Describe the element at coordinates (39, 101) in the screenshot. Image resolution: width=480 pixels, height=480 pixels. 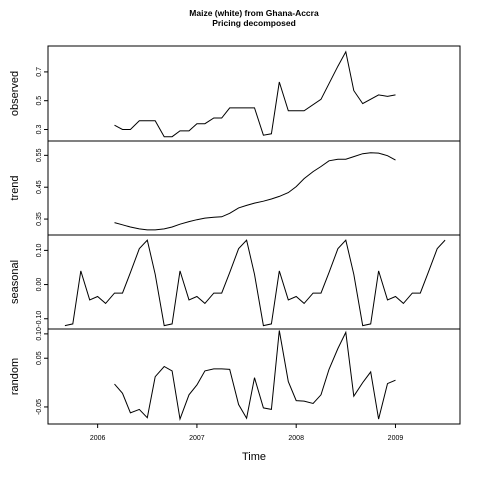
I see `y-tick-label-observed: 0.5` at that location.